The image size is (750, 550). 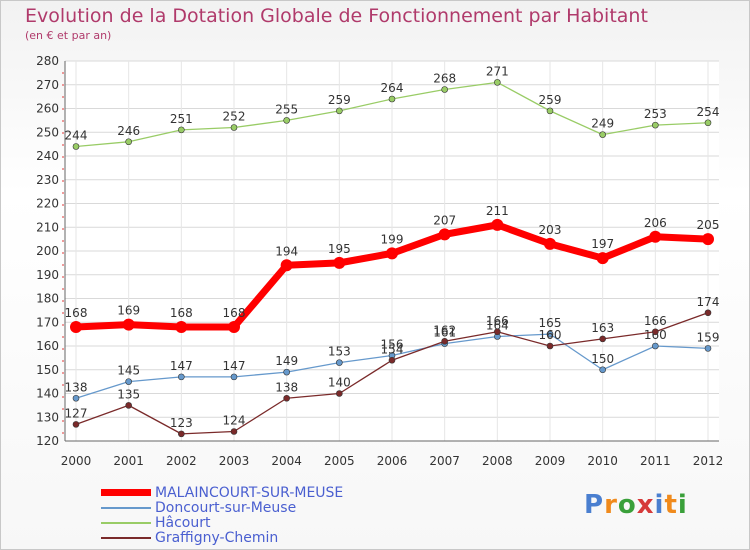 I want to click on y-tick-label: 130, so click(x=47, y=417).